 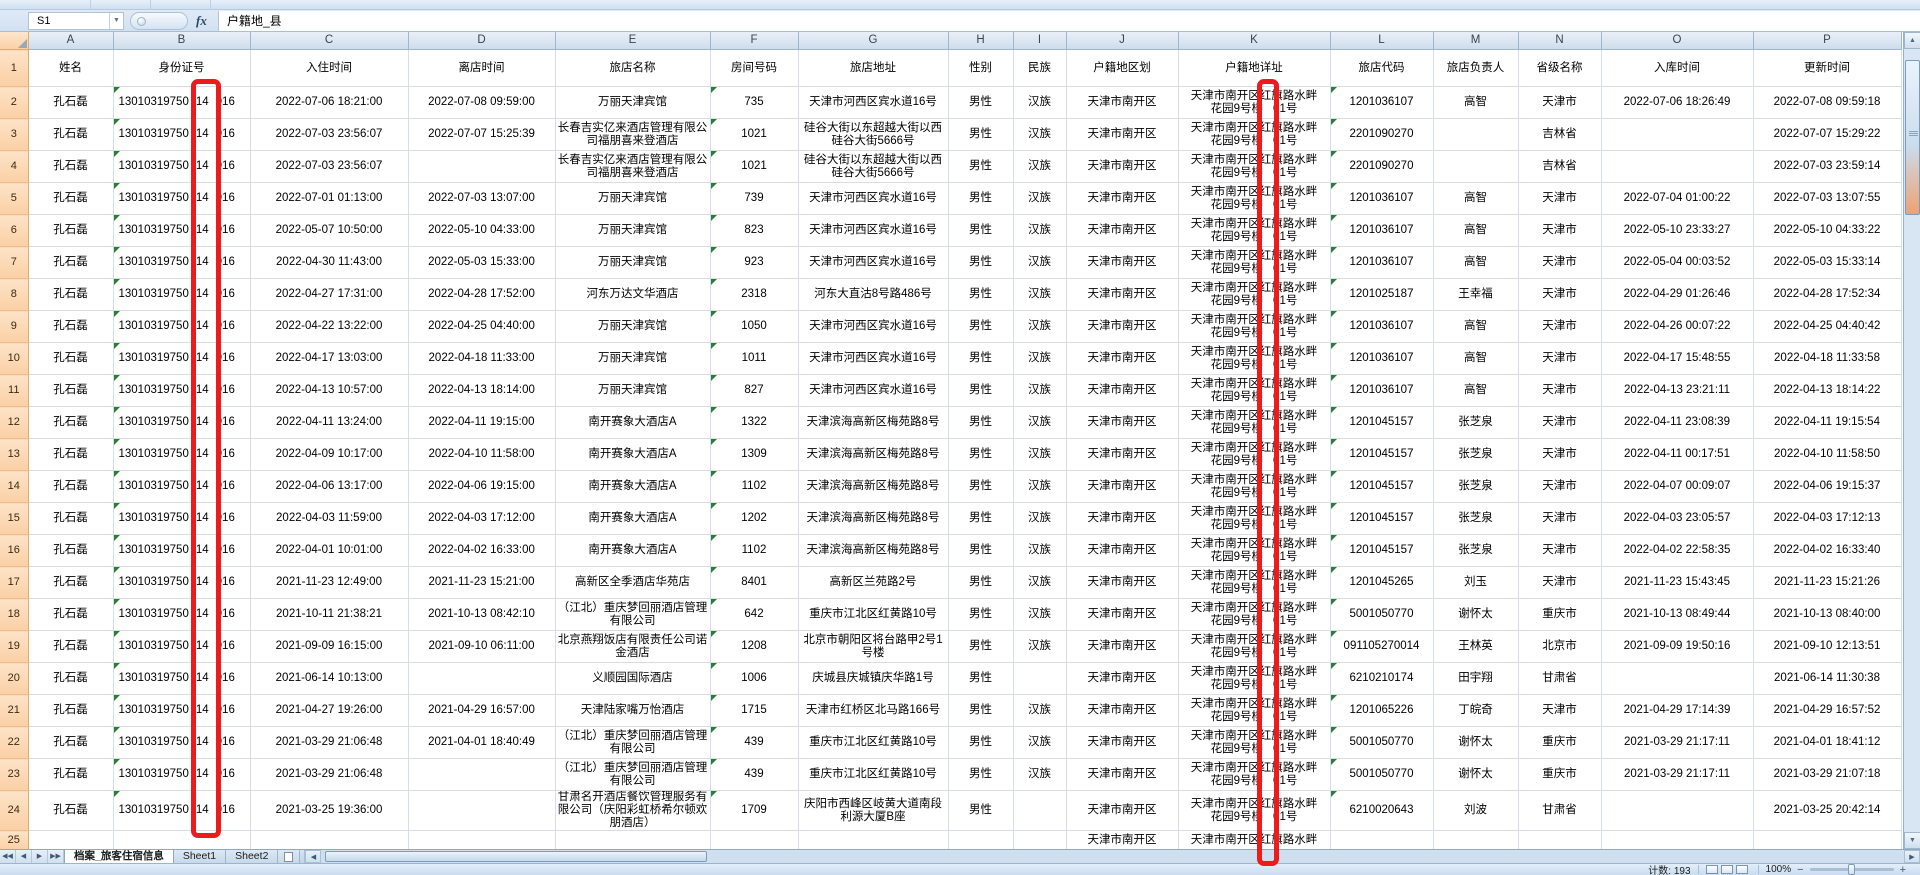 I want to click on cell-E10: 万丽天津宾馆, so click(x=633, y=358).